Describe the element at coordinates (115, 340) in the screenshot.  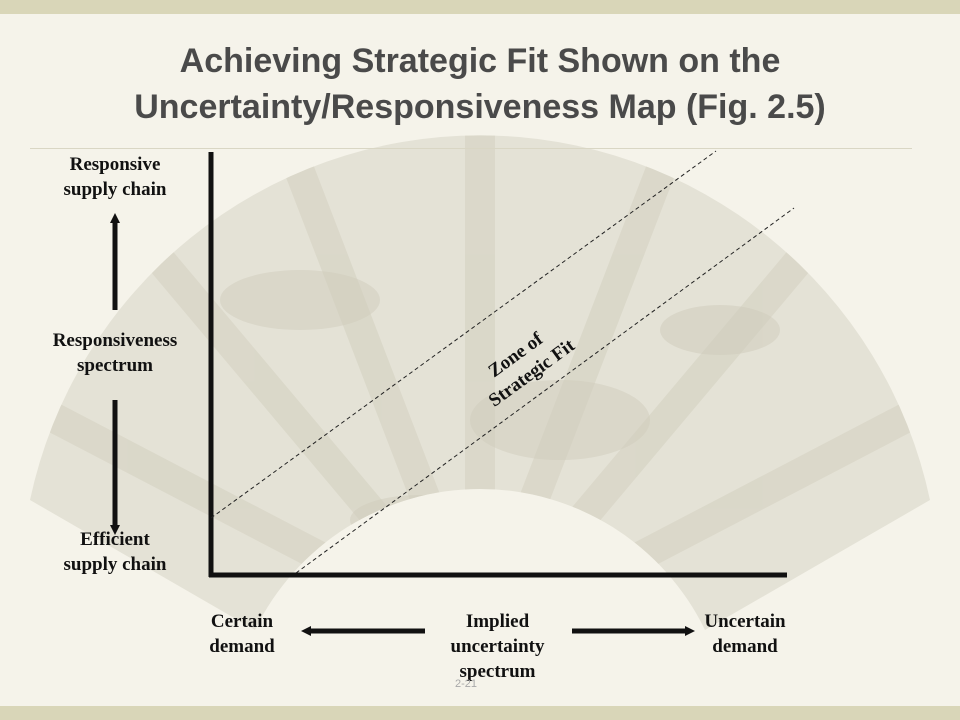
I see `responsiveness-line-1: Responsiveness` at that location.